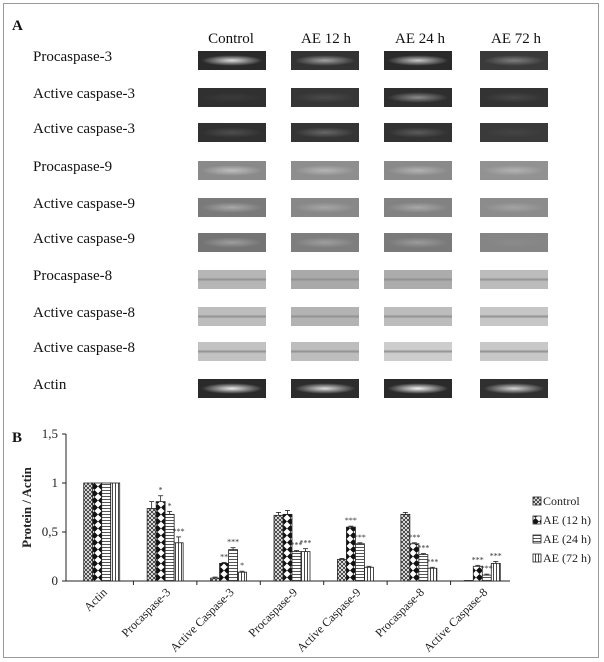 This screenshot has width=604, height=662. Describe the element at coordinates (50, 385) in the screenshot. I see `blot-row-label: Actin` at that location.